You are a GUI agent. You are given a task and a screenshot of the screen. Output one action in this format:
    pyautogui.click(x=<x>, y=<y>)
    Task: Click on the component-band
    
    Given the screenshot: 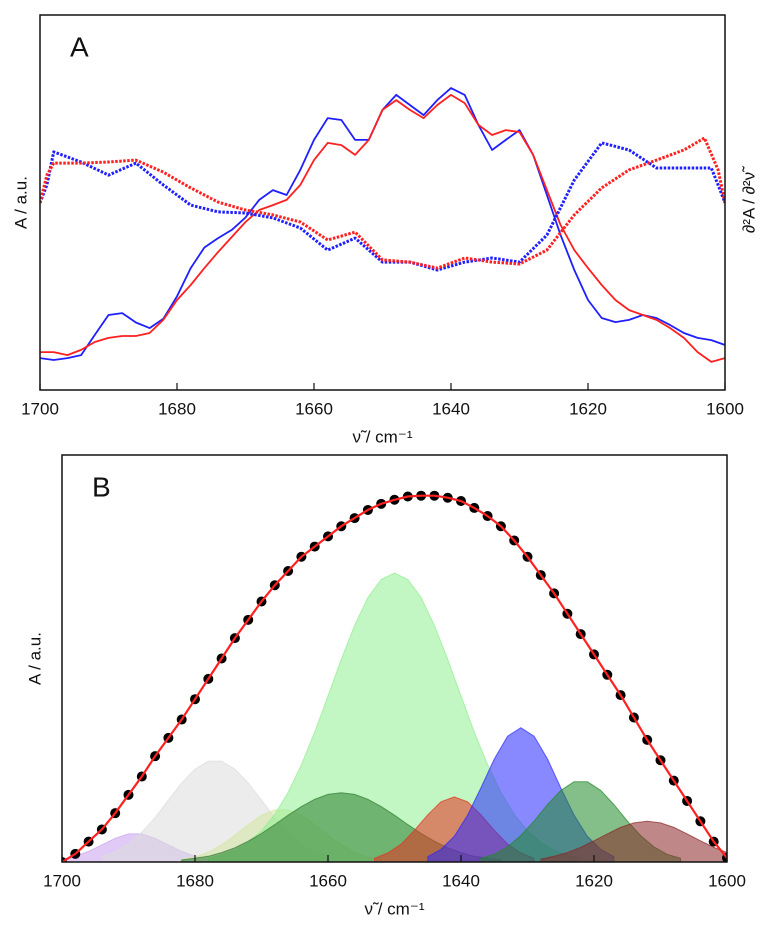 What is the action you would take?
    pyautogui.click(x=633, y=841)
    